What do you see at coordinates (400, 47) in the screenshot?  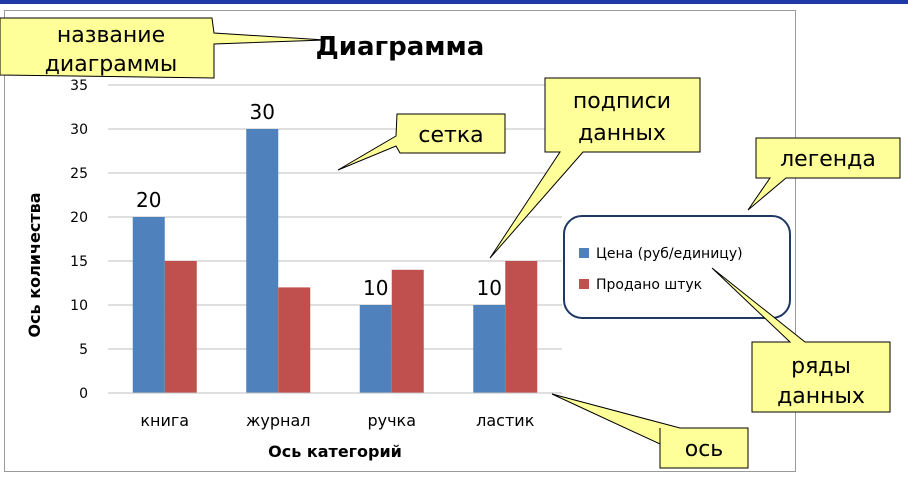 I see `chart-title: Диаграмма` at bounding box center [400, 47].